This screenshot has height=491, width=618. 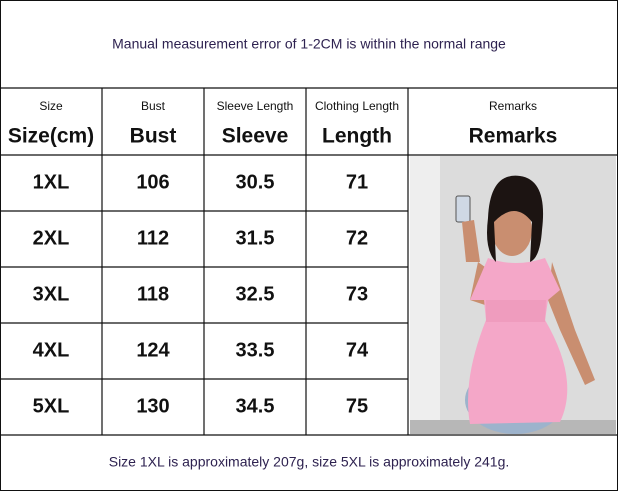 What do you see at coordinates (357, 406) in the screenshot?
I see `table-cell: 75` at bounding box center [357, 406].